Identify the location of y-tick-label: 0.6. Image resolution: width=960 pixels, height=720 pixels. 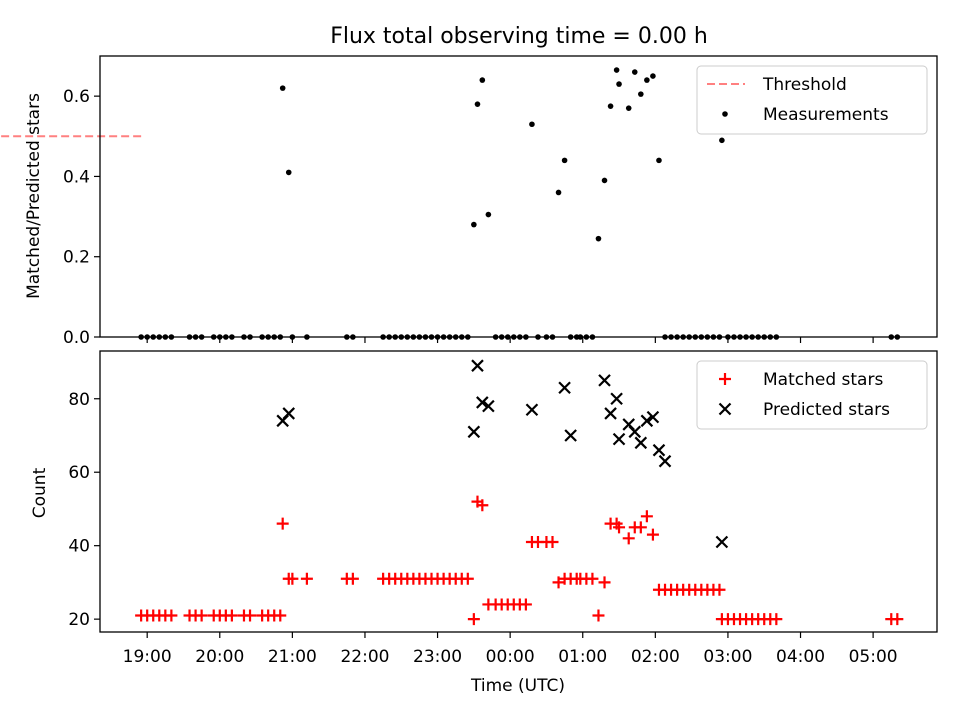
(76, 97).